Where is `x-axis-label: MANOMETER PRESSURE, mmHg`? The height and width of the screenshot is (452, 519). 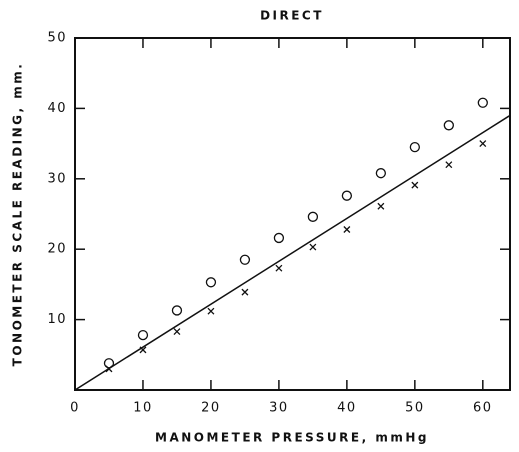
x-axis-label: MANOMETER PRESSURE, mmHg is located at coordinates (292, 438).